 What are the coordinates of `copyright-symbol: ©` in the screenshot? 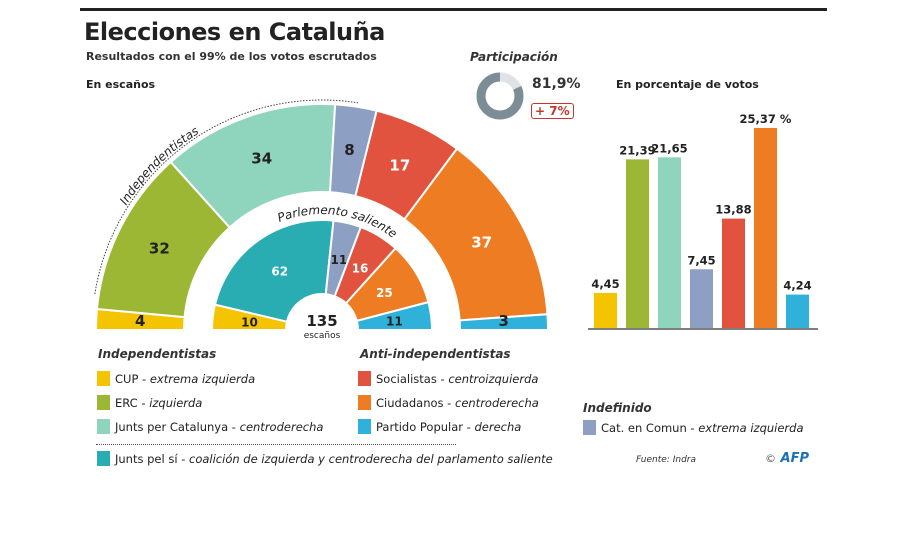 It's located at (770, 458).